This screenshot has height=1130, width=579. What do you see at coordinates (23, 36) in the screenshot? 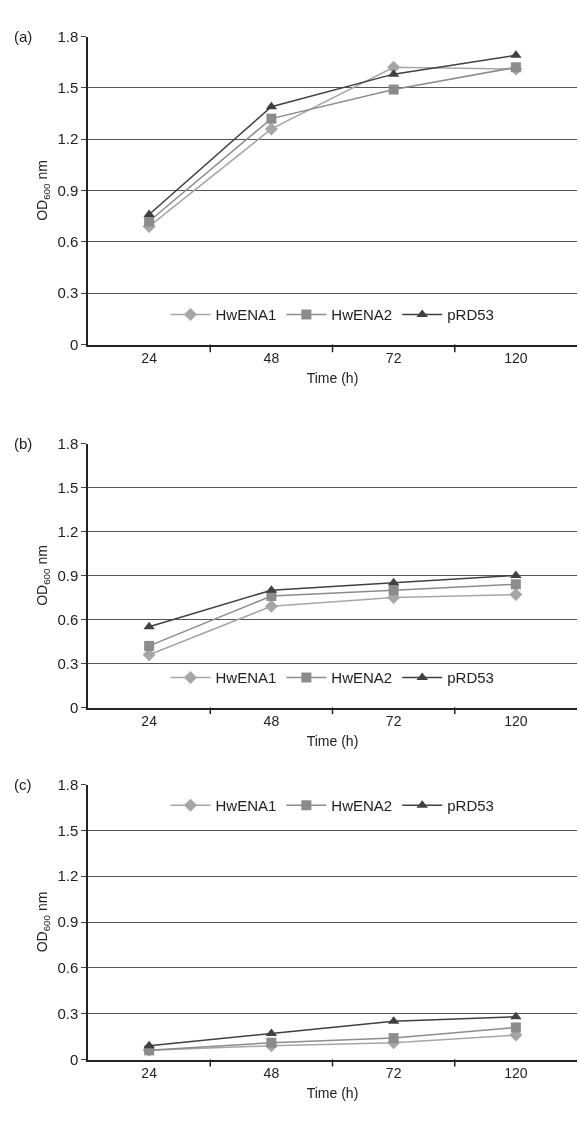
I see `chart-title: (a)` at bounding box center [23, 36].